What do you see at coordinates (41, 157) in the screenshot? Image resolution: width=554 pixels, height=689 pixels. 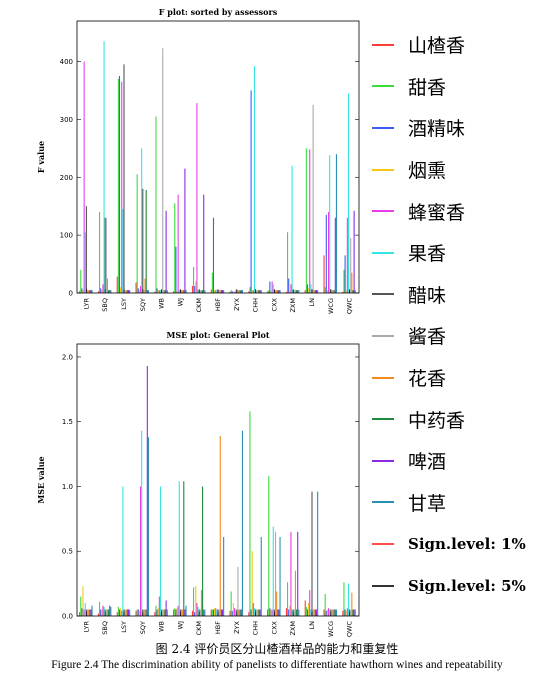 I see `y-axis-label: F value` at bounding box center [41, 157].